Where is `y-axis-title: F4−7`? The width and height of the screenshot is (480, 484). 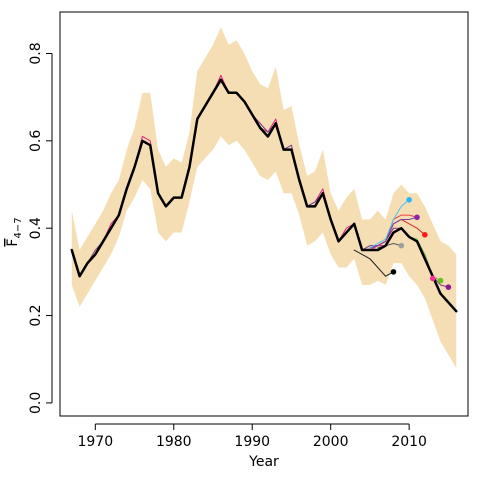
y-axis-title: F4−7 is located at coordinates (14, 231).